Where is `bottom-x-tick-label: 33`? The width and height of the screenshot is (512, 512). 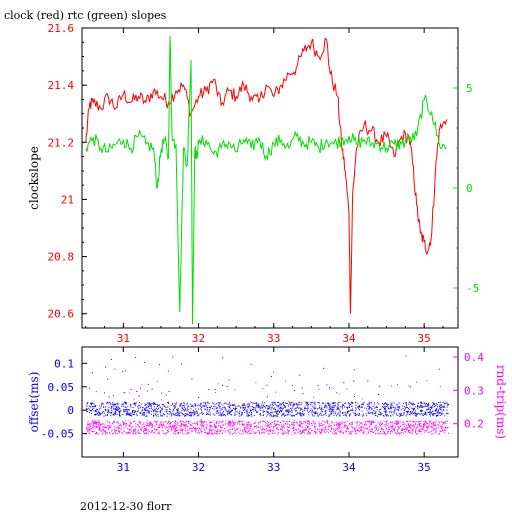
bottom-x-tick-label: 33 is located at coordinates (273, 467).